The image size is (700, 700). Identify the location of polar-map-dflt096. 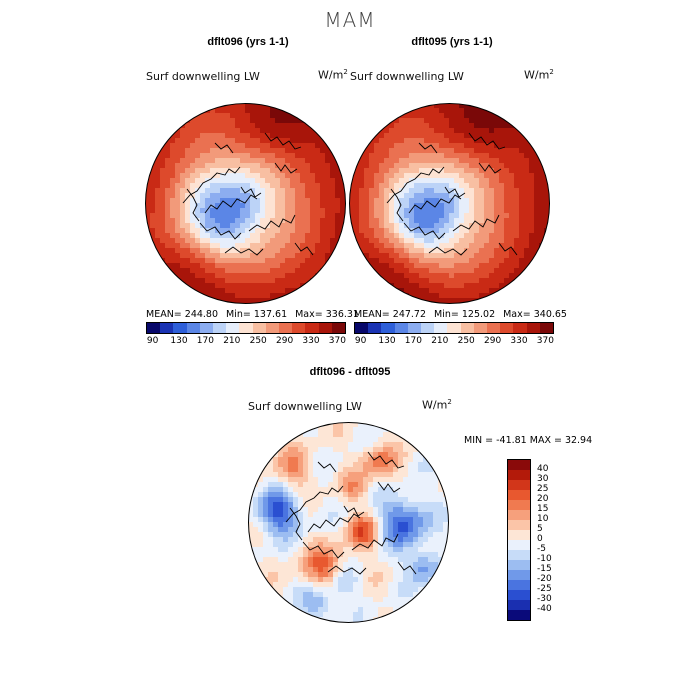
(245, 203).